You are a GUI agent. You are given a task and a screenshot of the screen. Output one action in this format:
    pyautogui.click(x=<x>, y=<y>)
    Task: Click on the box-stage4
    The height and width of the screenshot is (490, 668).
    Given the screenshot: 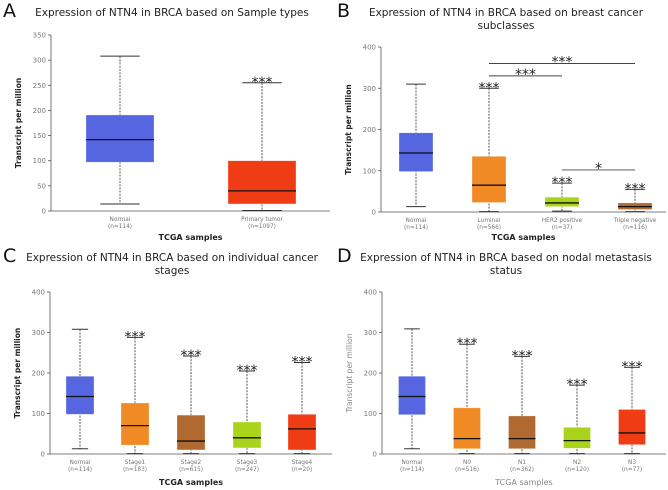 What is the action you would take?
    pyautogui.click(x=302, y=432)
    